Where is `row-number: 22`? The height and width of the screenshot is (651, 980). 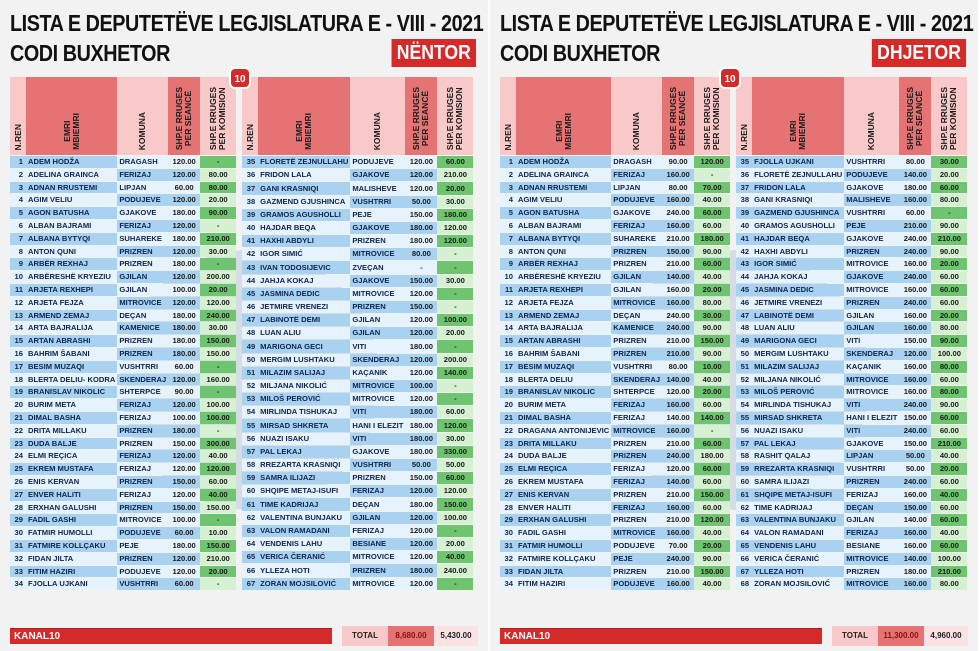
row-number: 22 is located at coordinates (508, 430).